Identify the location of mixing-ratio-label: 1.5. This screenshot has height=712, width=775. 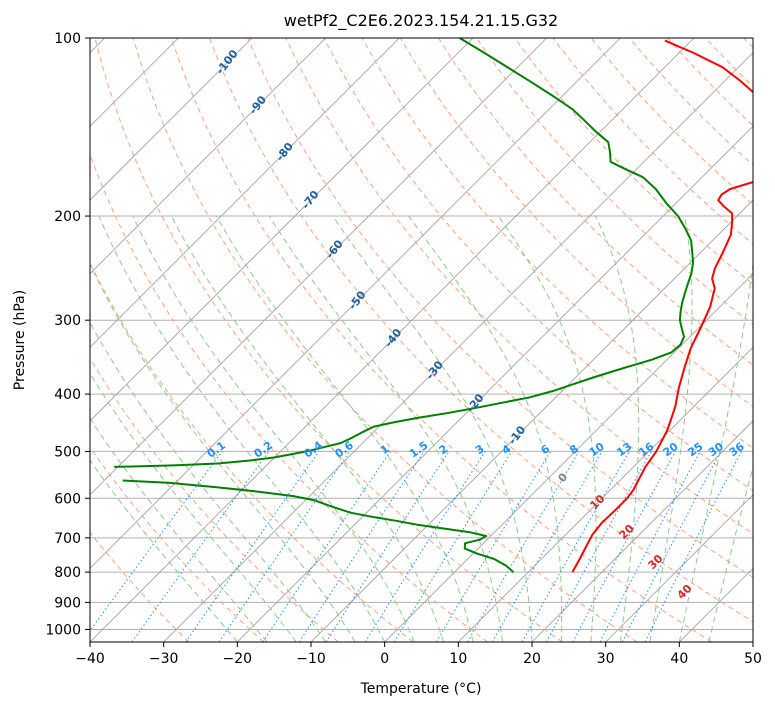
(418, 450).